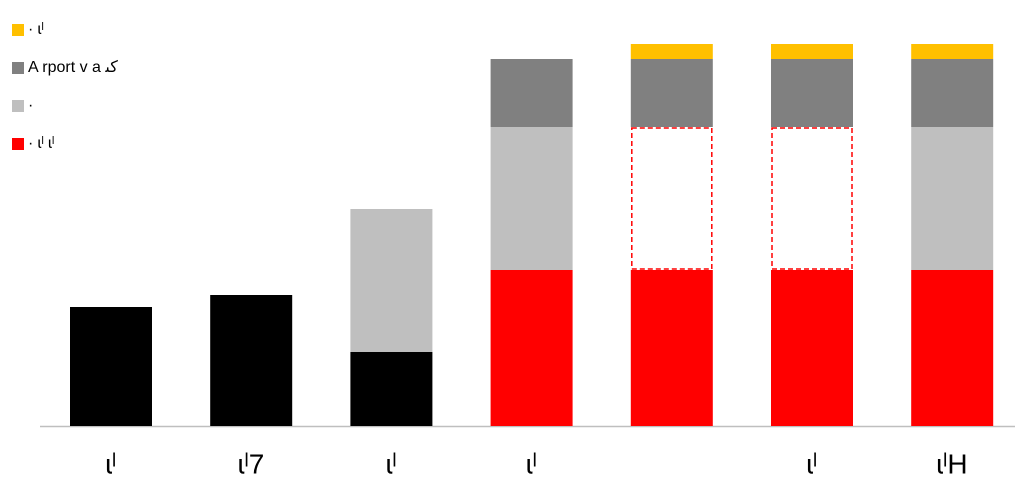 Image resolution: width=1015 pixels, height=481 pixels. I want to click on legend-label: A rport v a ﻛﯩ, so click(73, 67).